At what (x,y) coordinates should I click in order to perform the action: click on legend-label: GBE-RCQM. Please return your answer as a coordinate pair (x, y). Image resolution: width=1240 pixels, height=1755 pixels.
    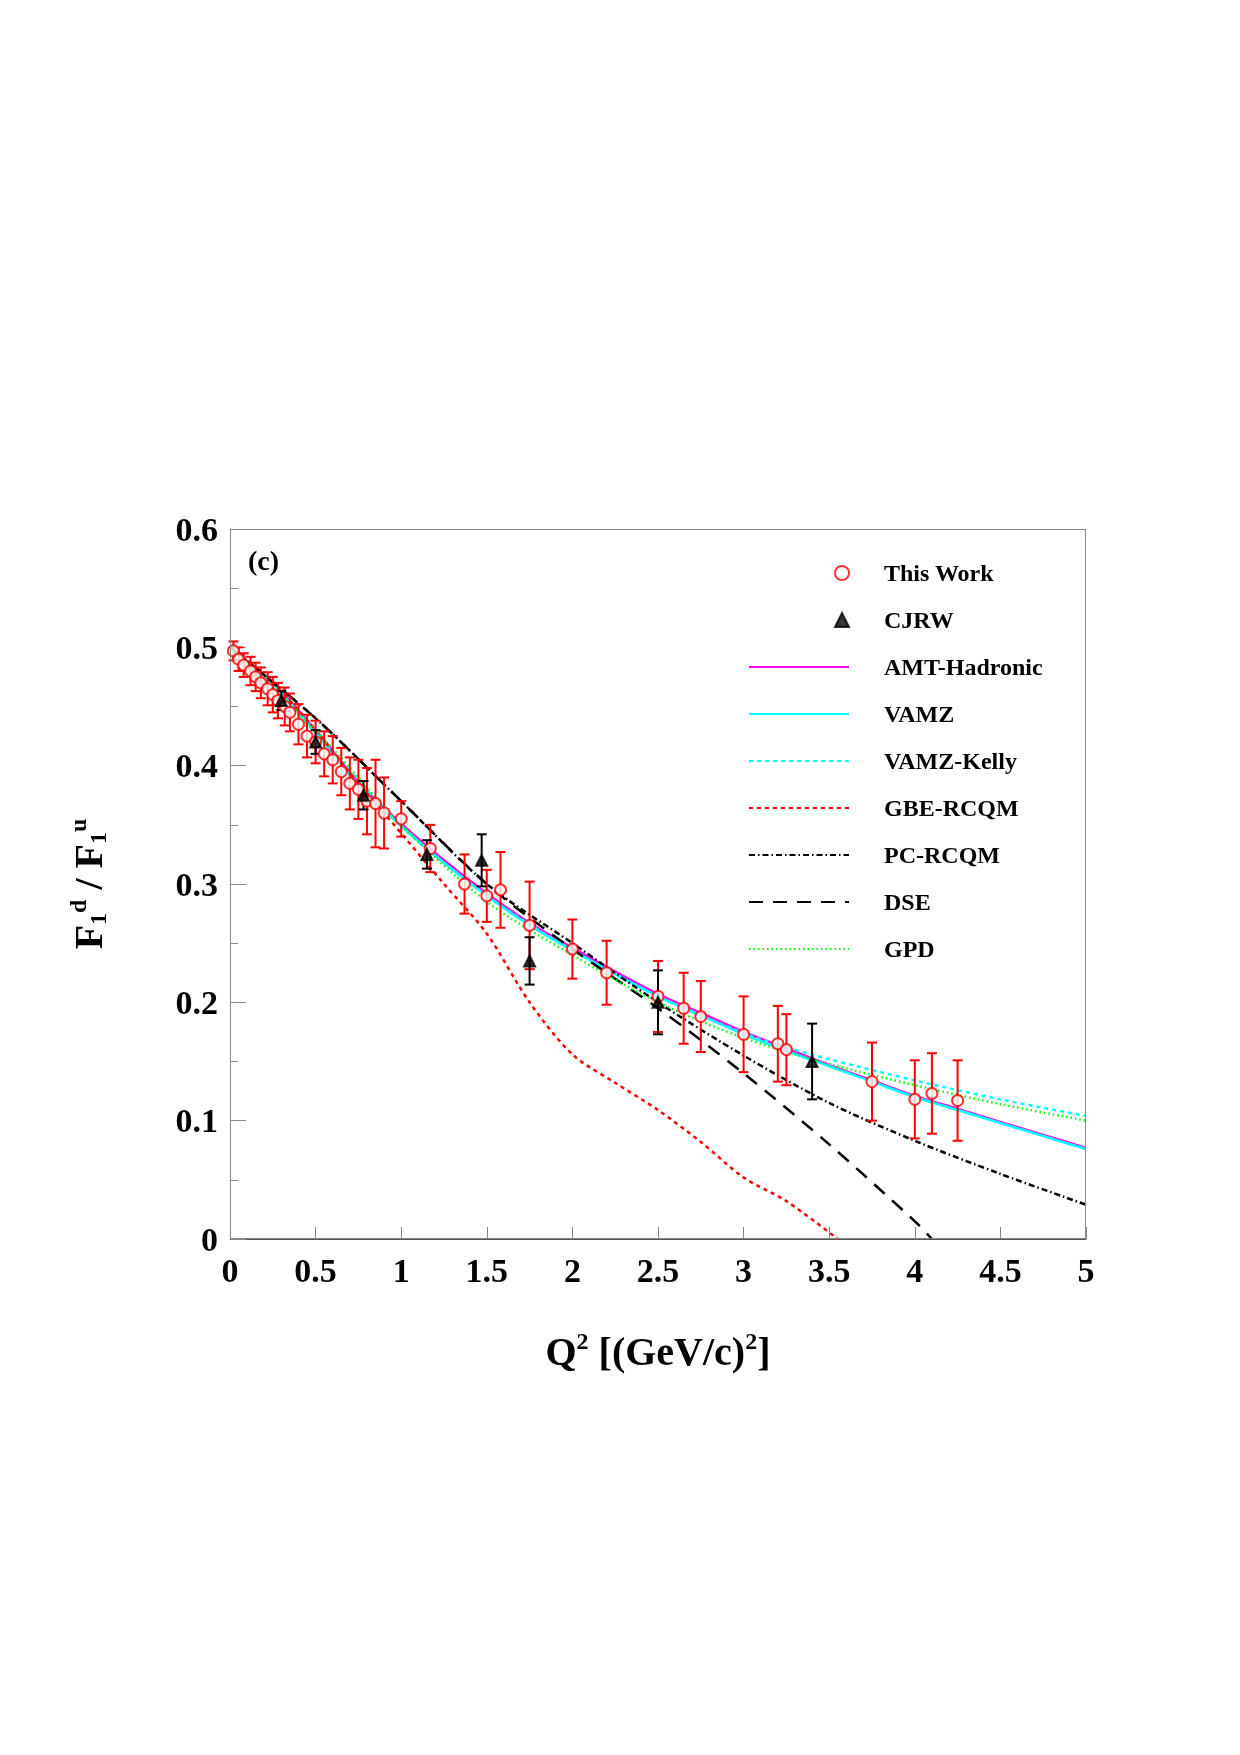
    Looking at the image, I should click on (951, 808).